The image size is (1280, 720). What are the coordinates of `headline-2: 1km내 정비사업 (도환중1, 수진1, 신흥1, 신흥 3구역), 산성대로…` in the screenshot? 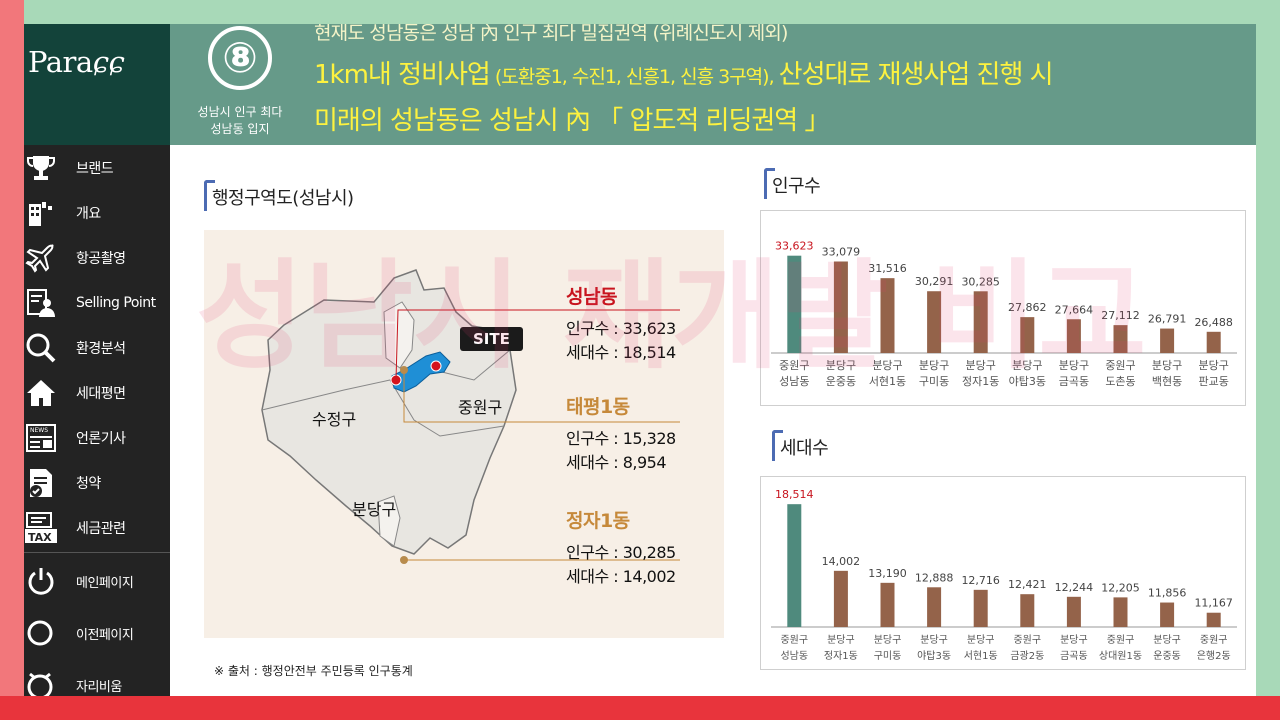 It's located at (684, 72).